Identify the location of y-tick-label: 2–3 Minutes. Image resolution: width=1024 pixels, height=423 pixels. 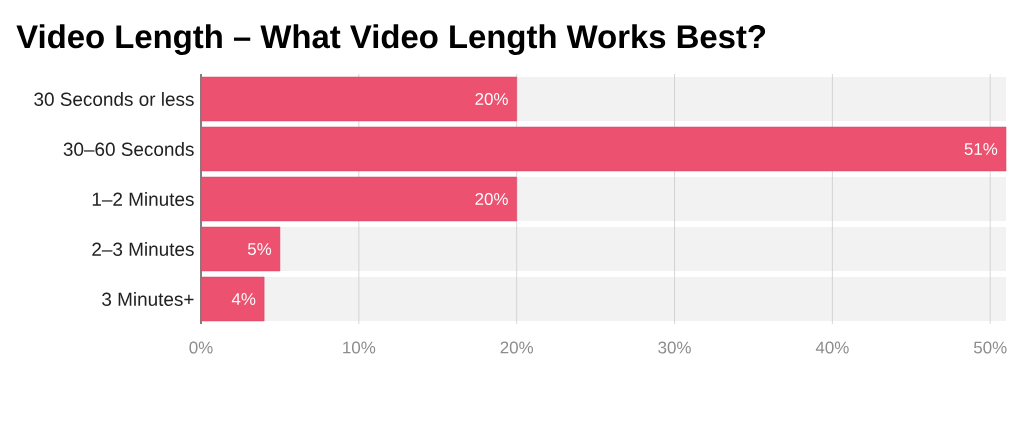
(143, 249).